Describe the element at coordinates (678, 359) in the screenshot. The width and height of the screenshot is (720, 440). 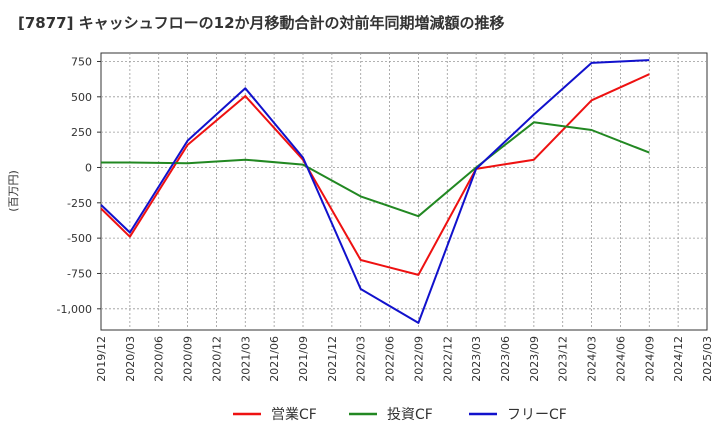
I see `x-tick-label: 2024/12` at that location.